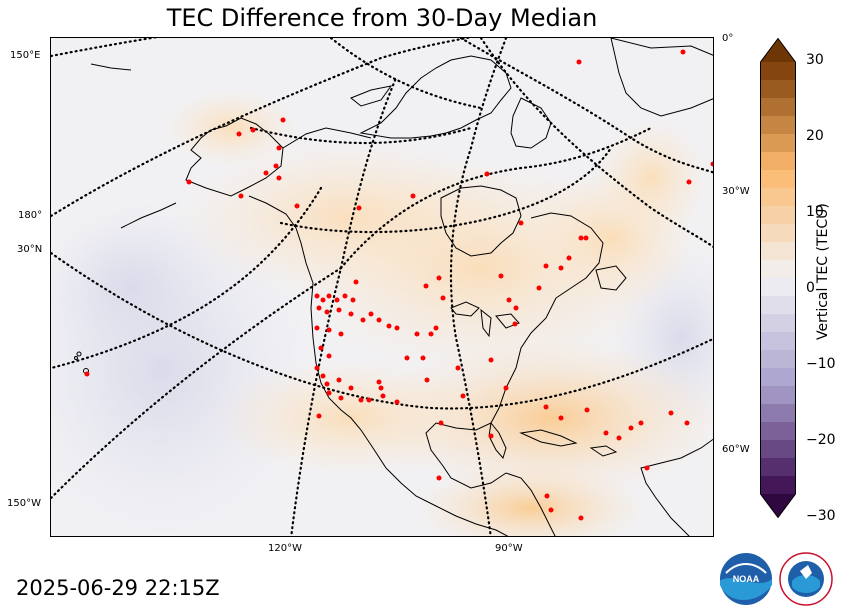 This screenshot has height=616, width=867. Describe the element at coordinates (806, 579) in the screenshot. I see `nws-logo` at that location.